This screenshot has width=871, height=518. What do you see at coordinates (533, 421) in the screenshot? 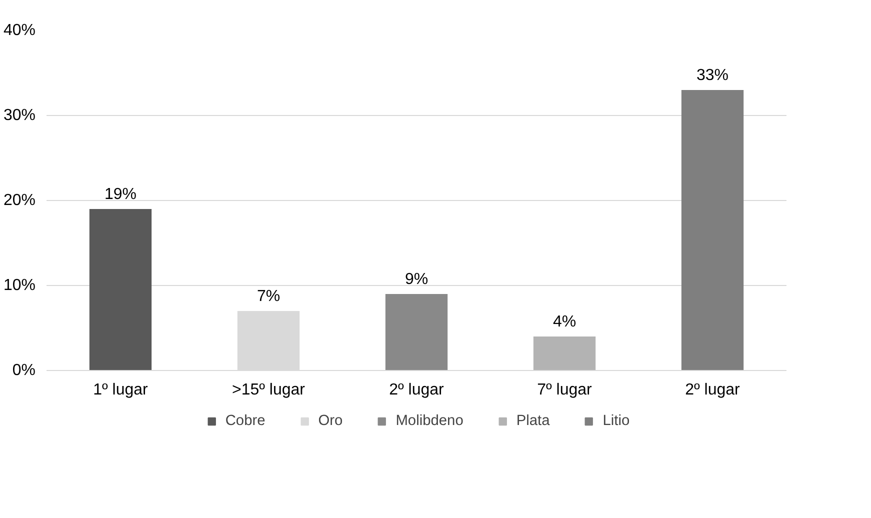
I see `legend-label: Plata` at bounding box center [533, 421].